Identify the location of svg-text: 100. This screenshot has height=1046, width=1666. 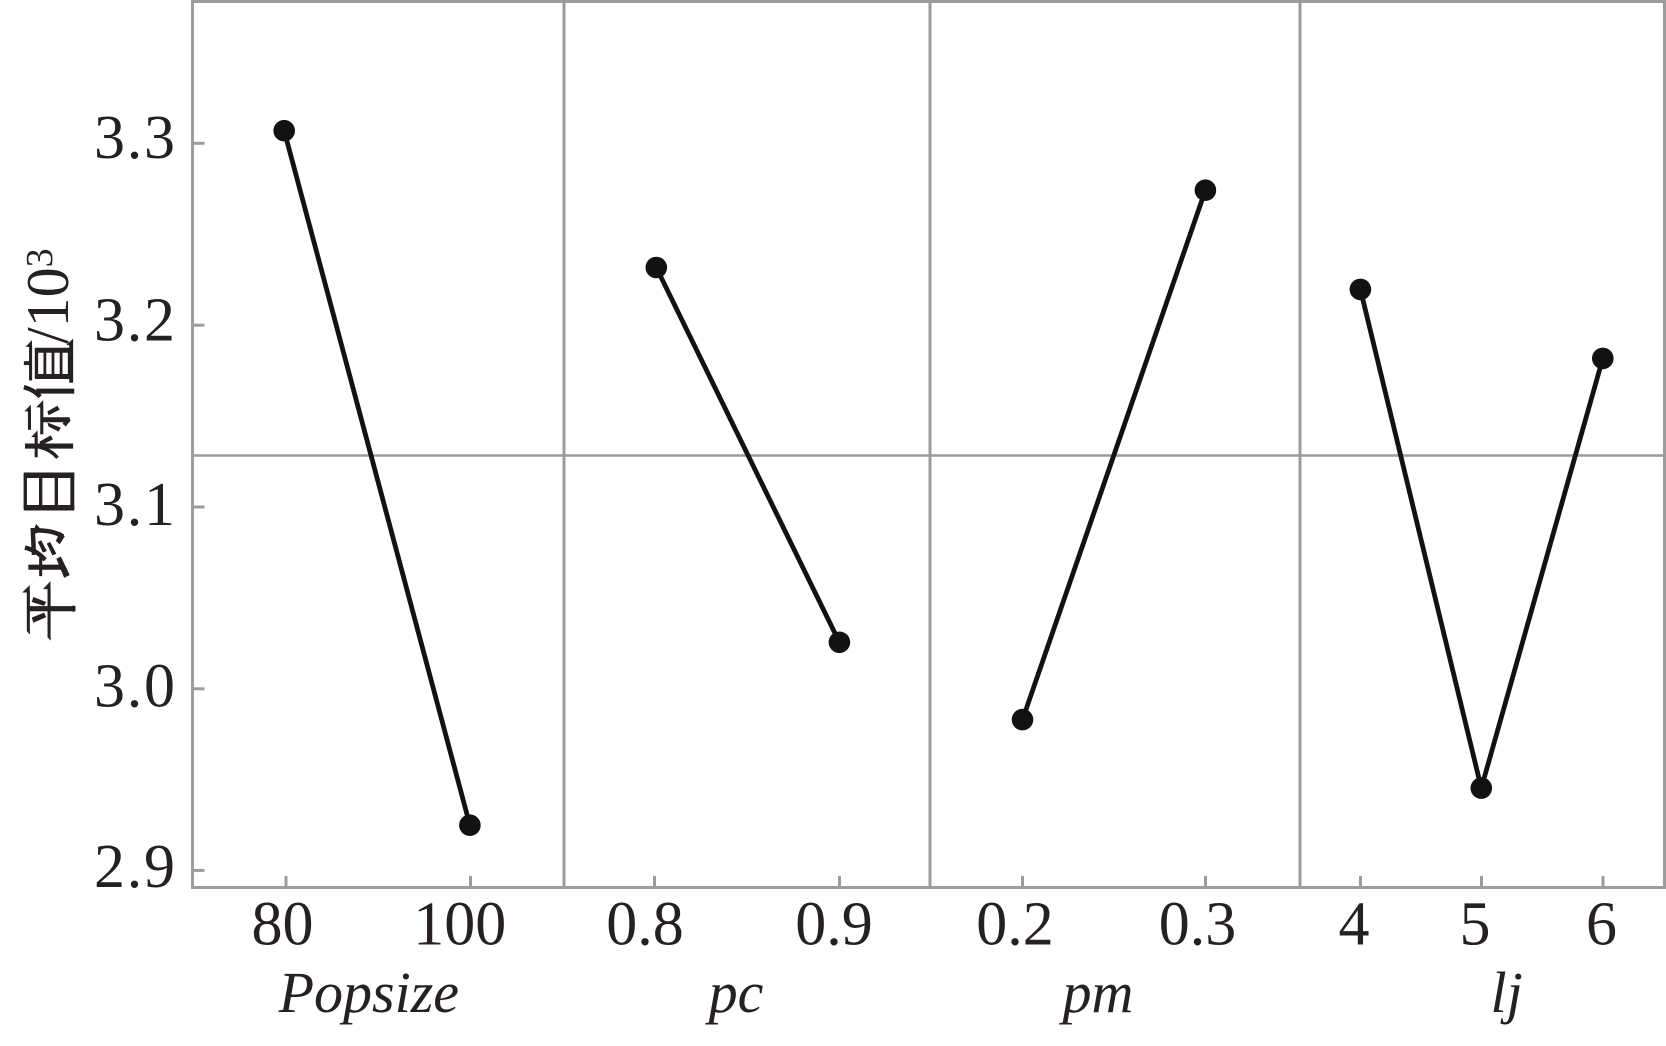
(459, 925).